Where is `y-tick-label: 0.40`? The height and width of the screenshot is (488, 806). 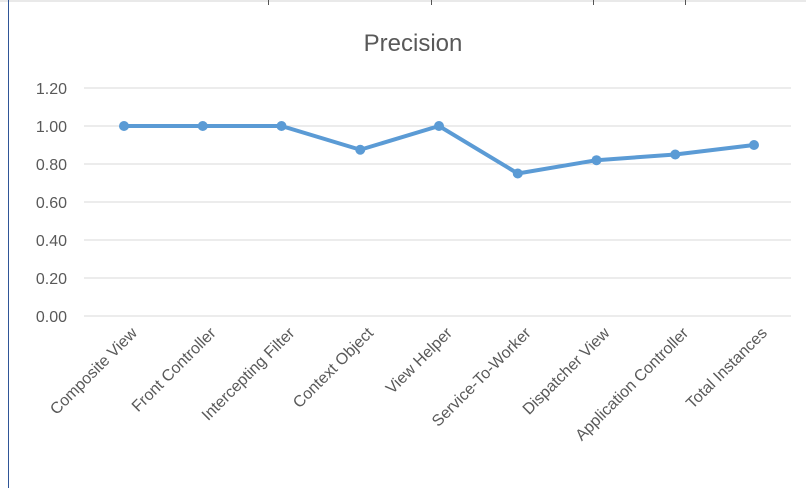
y-tick-label: 0.40 is located at coordinates (51, 241).